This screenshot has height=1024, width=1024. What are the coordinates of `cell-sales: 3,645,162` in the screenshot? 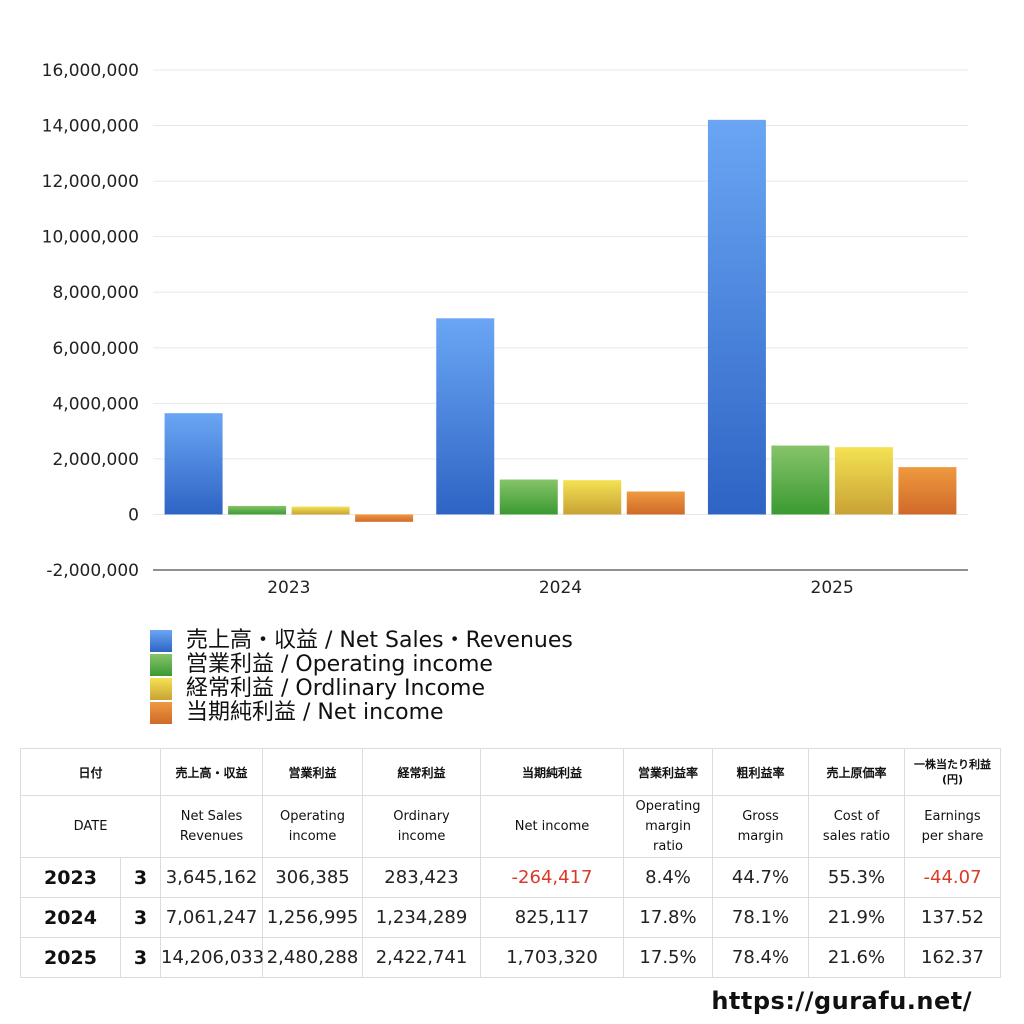 It's located at (212, 877).